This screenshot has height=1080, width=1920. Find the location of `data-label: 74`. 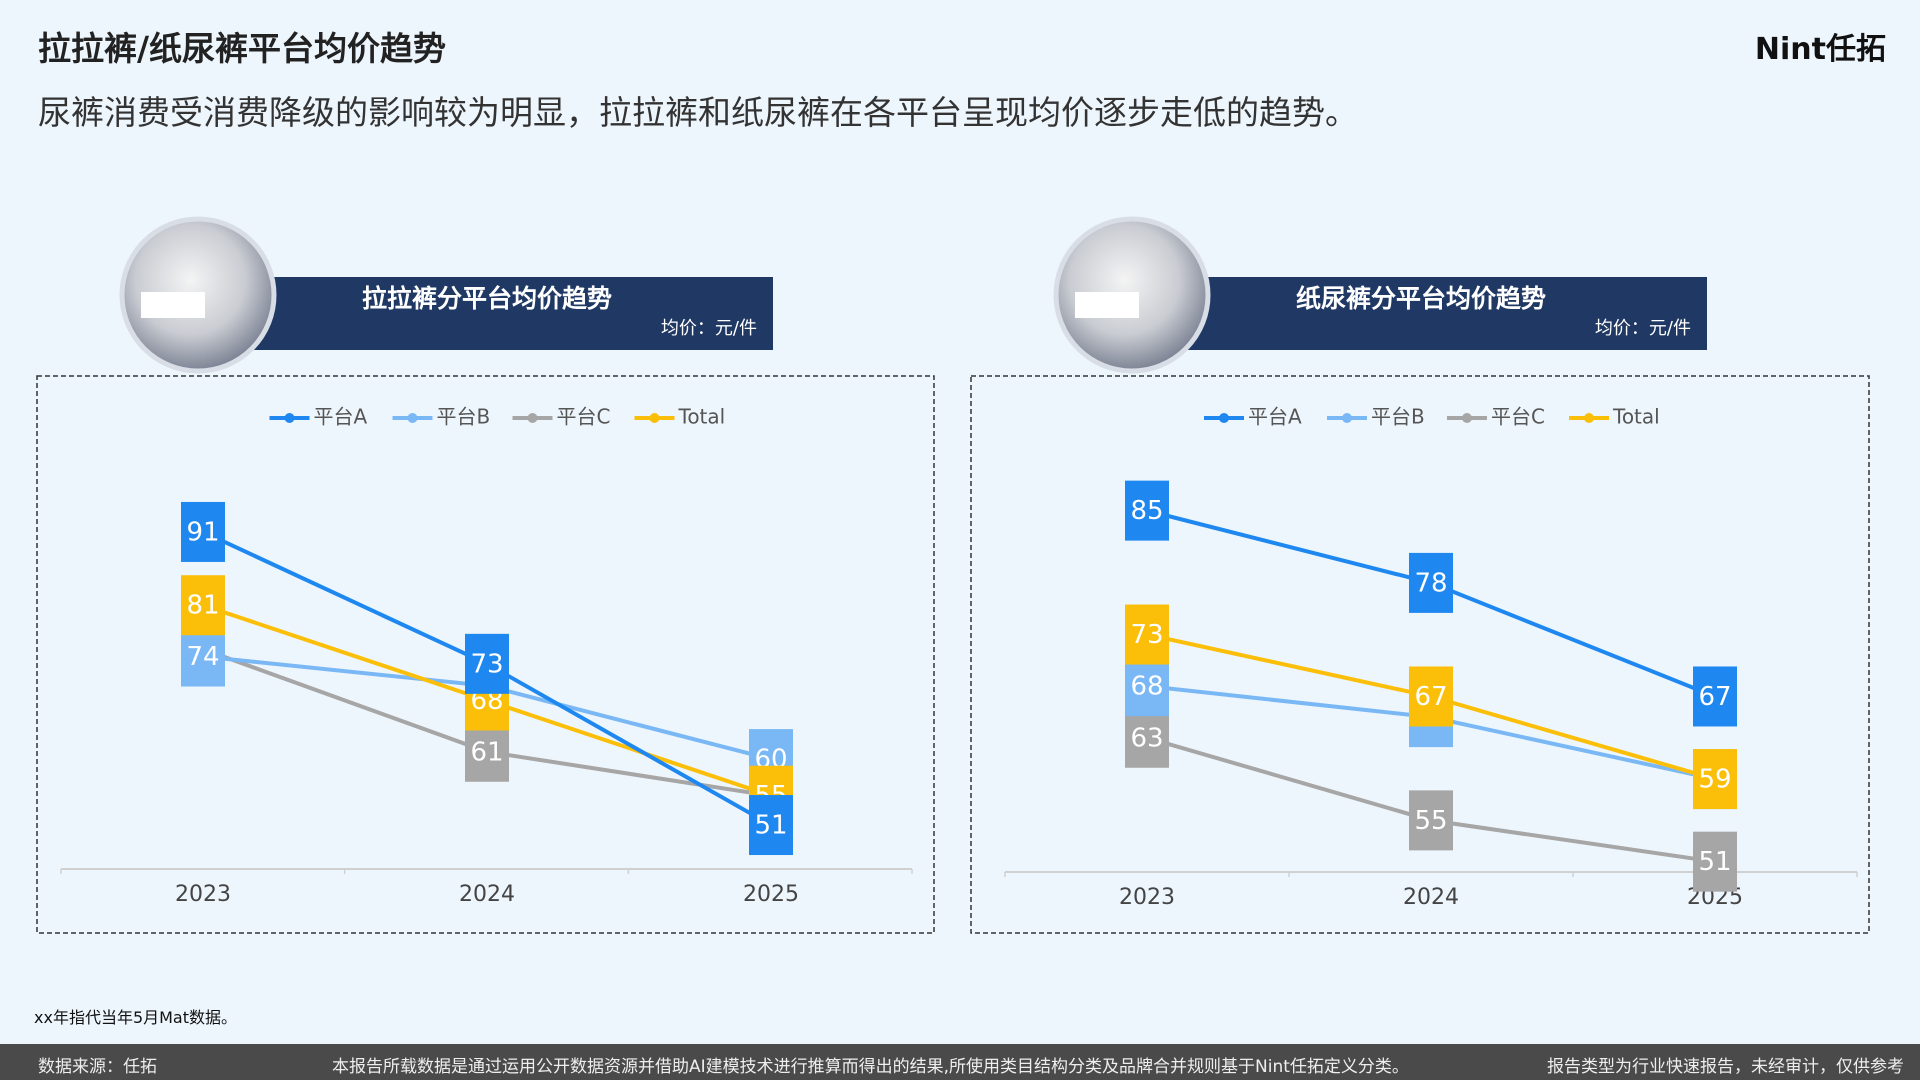

data-label: 74 is located at coordinates (202, 657).